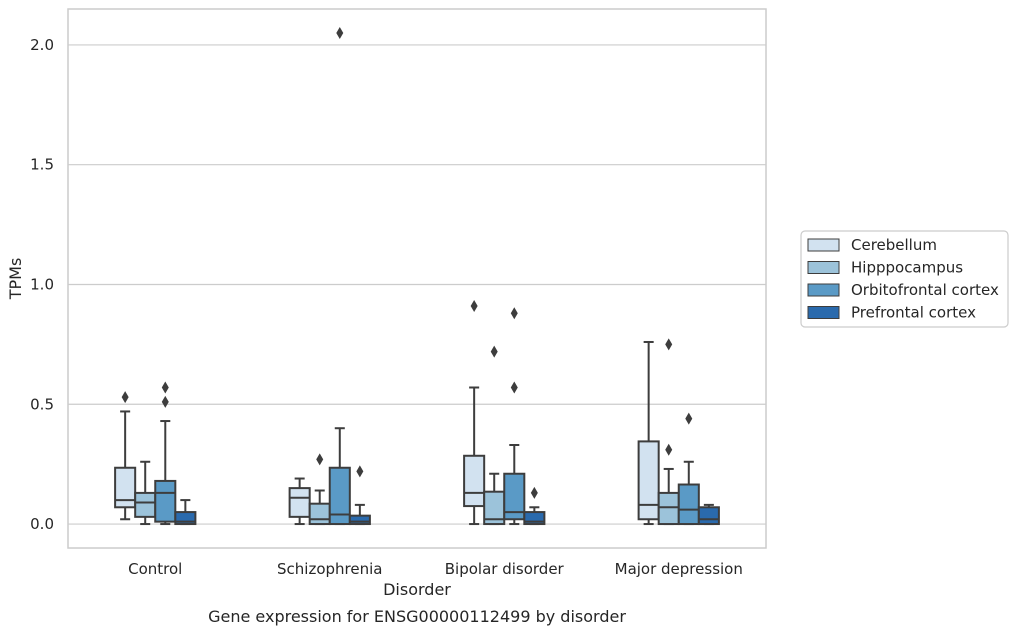 The image size is (1018, 634). What do you see at coordinates (329, 569) in the screenshot?
I see `x-tick-label: Schizophrenia` at bounding box center [329, 569].